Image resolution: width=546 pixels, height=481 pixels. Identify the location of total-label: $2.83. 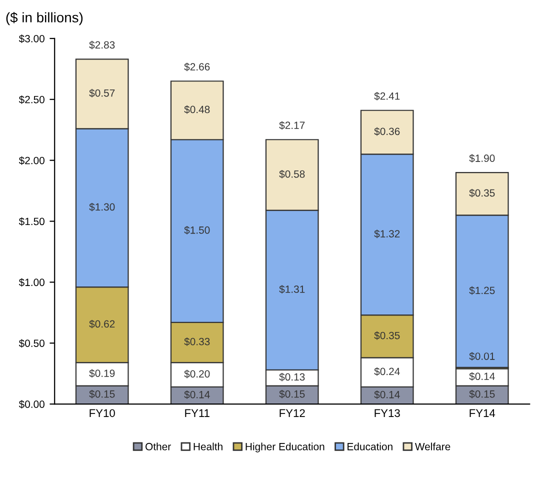
(102, 45).